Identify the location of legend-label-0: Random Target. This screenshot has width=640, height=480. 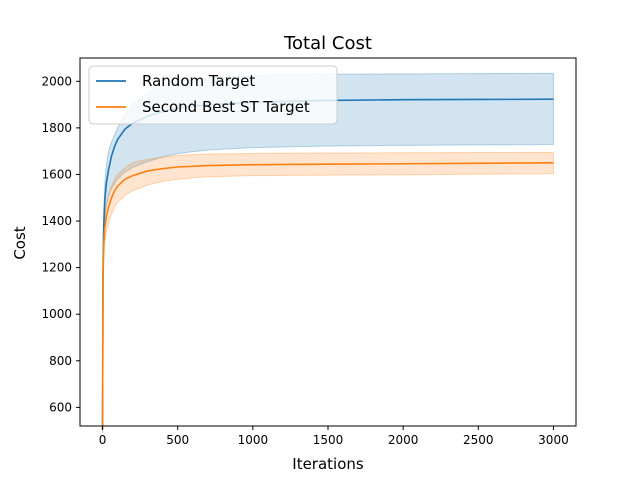
(198, 81).